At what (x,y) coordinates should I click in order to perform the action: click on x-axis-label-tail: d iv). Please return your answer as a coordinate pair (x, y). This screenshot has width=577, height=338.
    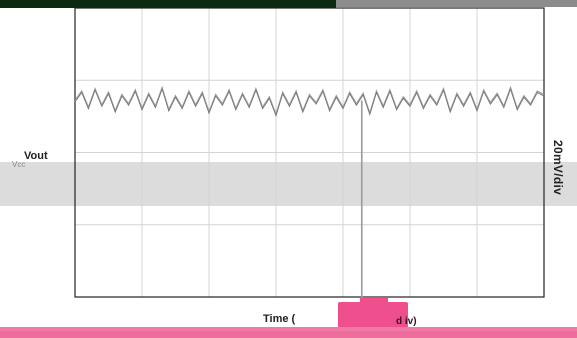
    Looking at the image, I should click on (406, 321).